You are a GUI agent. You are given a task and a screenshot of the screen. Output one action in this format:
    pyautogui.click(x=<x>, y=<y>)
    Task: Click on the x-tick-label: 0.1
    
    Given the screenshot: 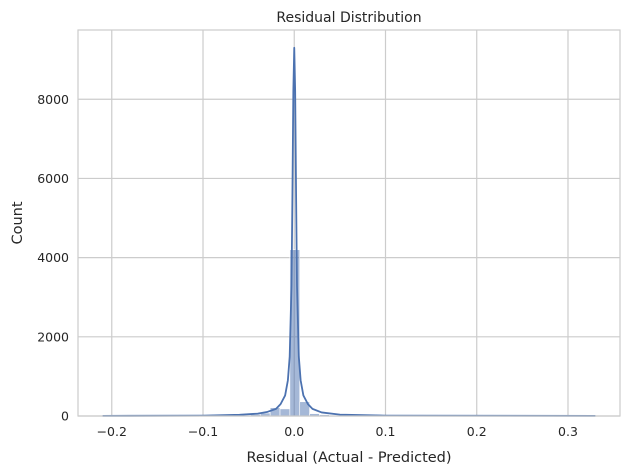 What is the action you would take?
    pyautogui.click(x=386, y=431)
    